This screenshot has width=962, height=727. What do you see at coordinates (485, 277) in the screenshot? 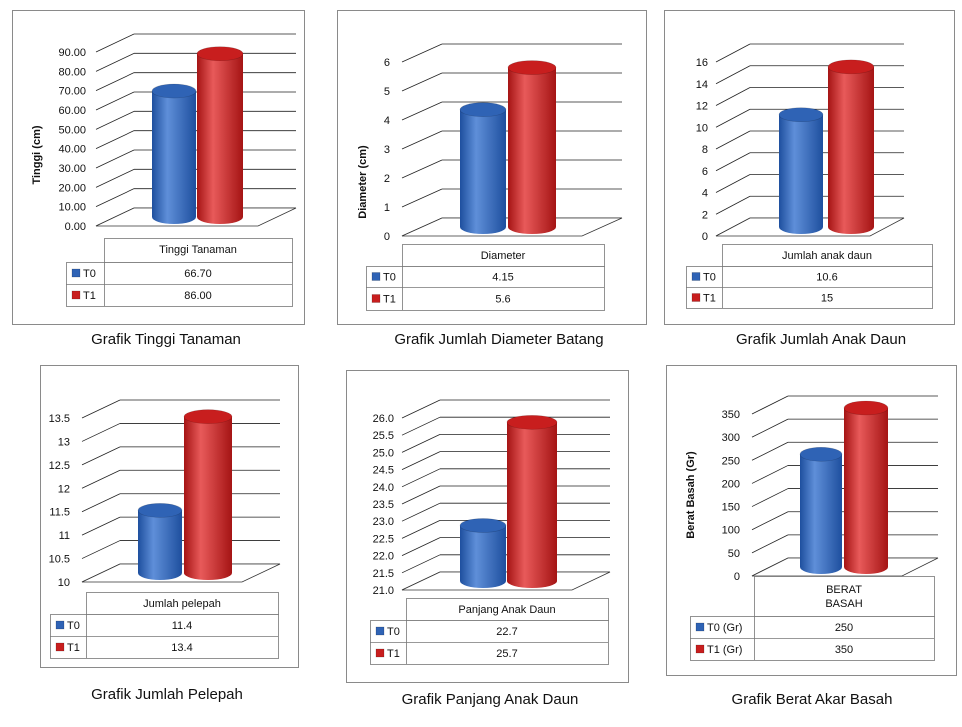
I see `data-table: Diameter T0 4.15 T1 5.6` at bounding box center [485, 277].